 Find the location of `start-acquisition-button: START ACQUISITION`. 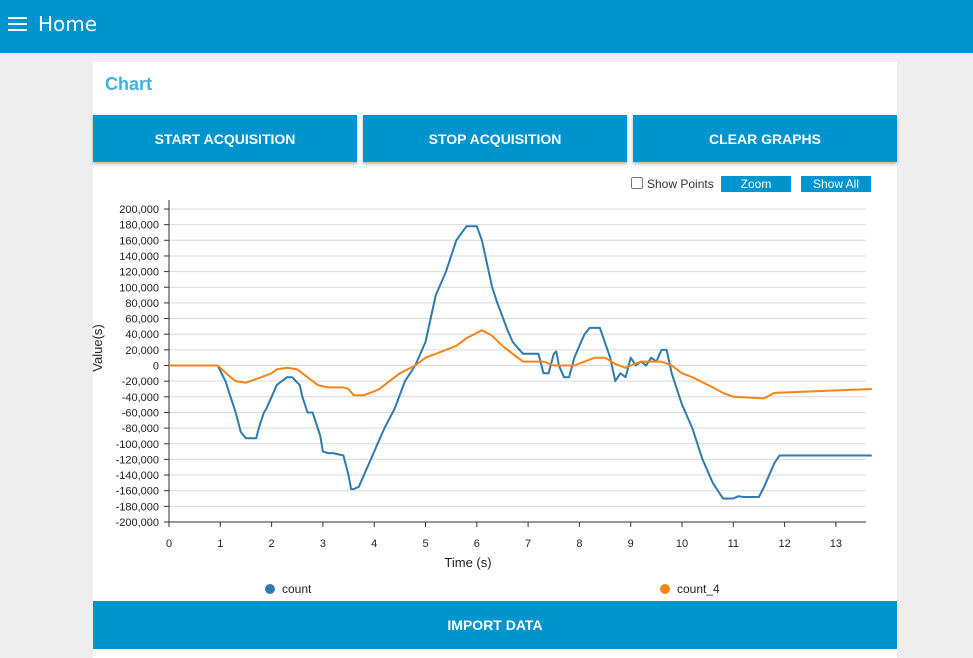

start-acquisition-button: START ACQUISITION is located at coordinates (225, 138).